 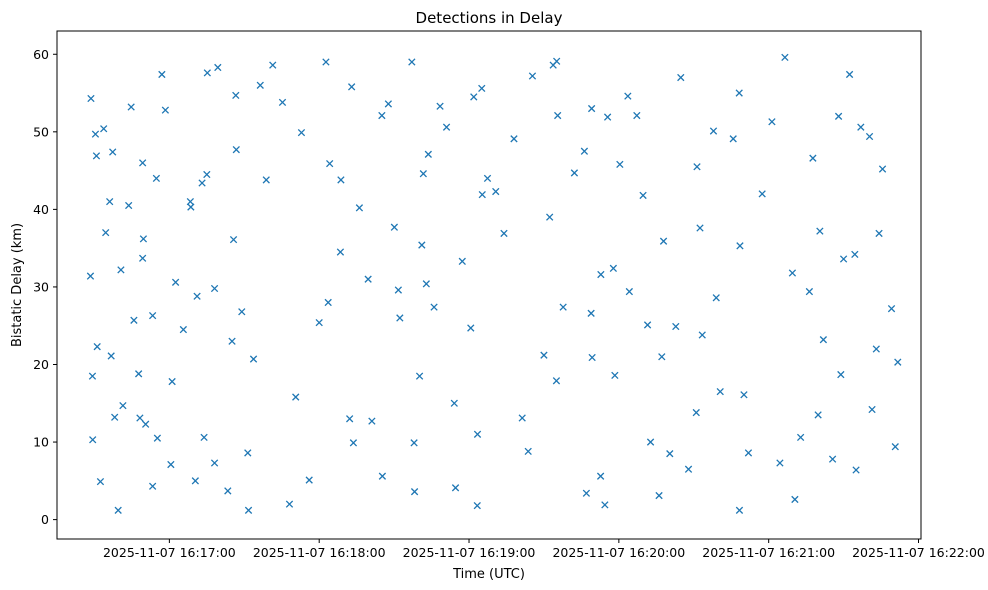 What do you see at coordinates (45, 287) in the screenshot?
I see `y-axis-ticks: 0 10 20 30 40 50 60` at bounding box center [45, 287].